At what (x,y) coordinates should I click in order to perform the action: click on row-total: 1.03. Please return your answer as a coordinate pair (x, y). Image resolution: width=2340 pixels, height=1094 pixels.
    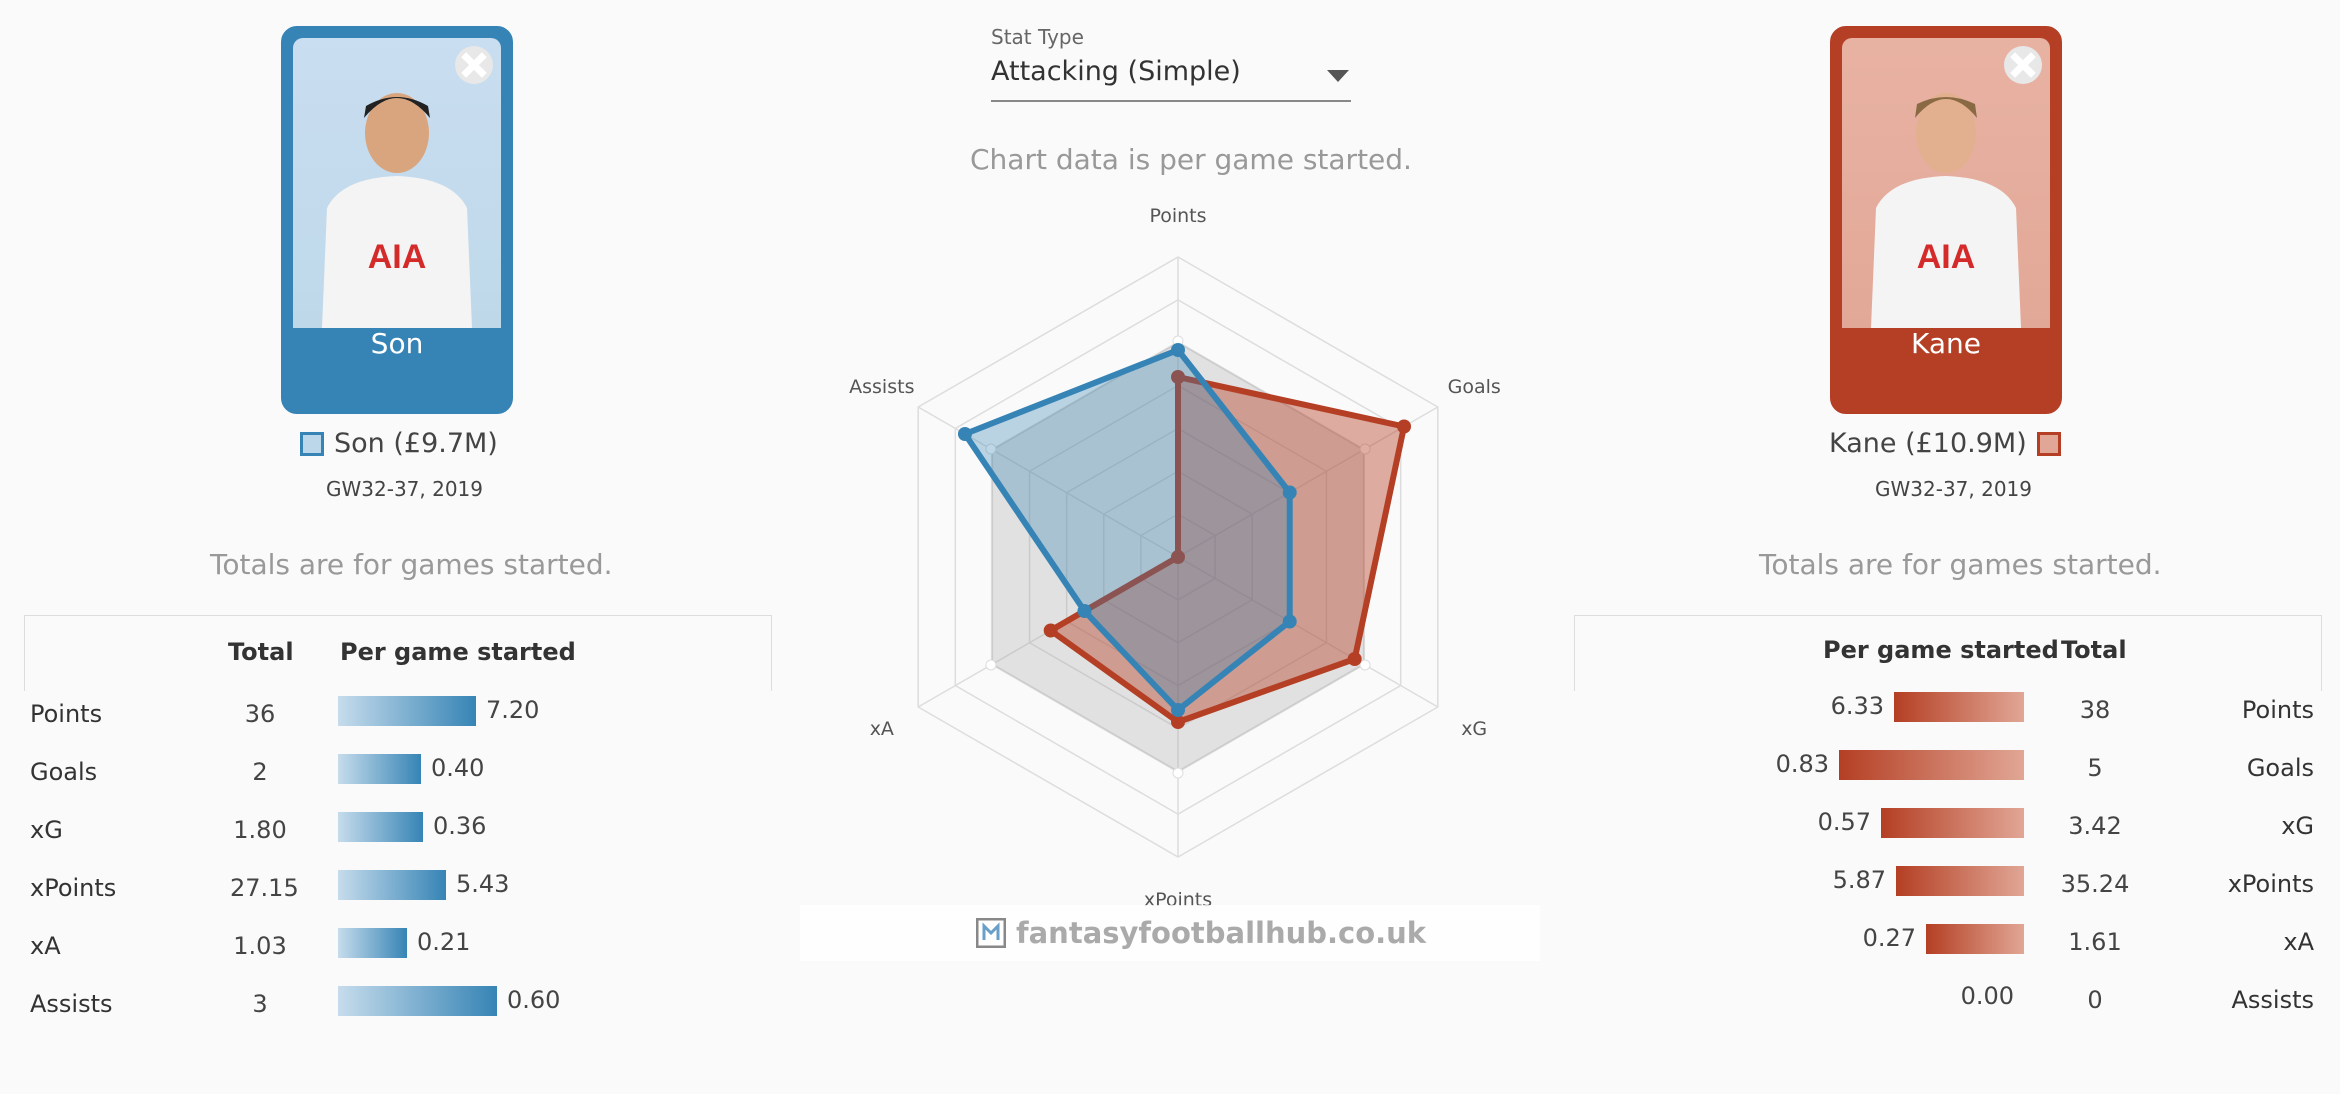
    Looking at the image, I should click on (260, 946).